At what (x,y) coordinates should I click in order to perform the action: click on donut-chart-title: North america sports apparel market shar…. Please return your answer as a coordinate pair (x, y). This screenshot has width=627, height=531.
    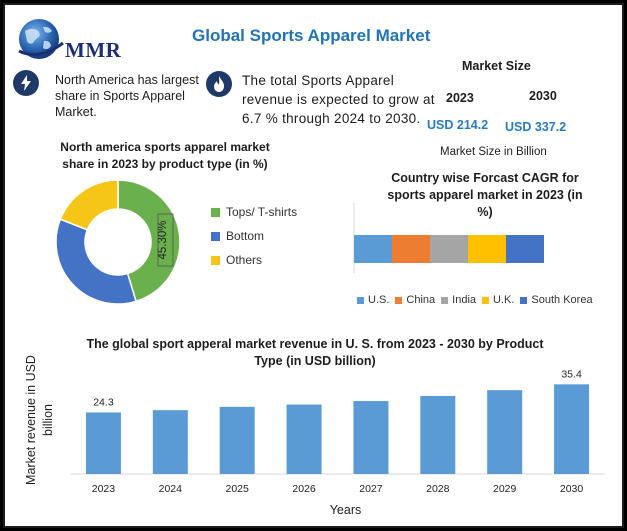
    Looking at the image, I should click on (165, 155).